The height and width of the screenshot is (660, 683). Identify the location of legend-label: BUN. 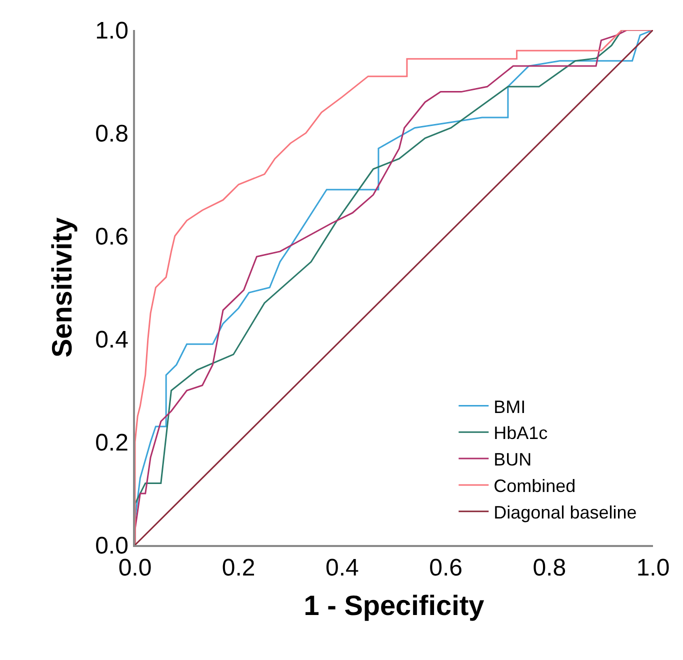
(513, 460).